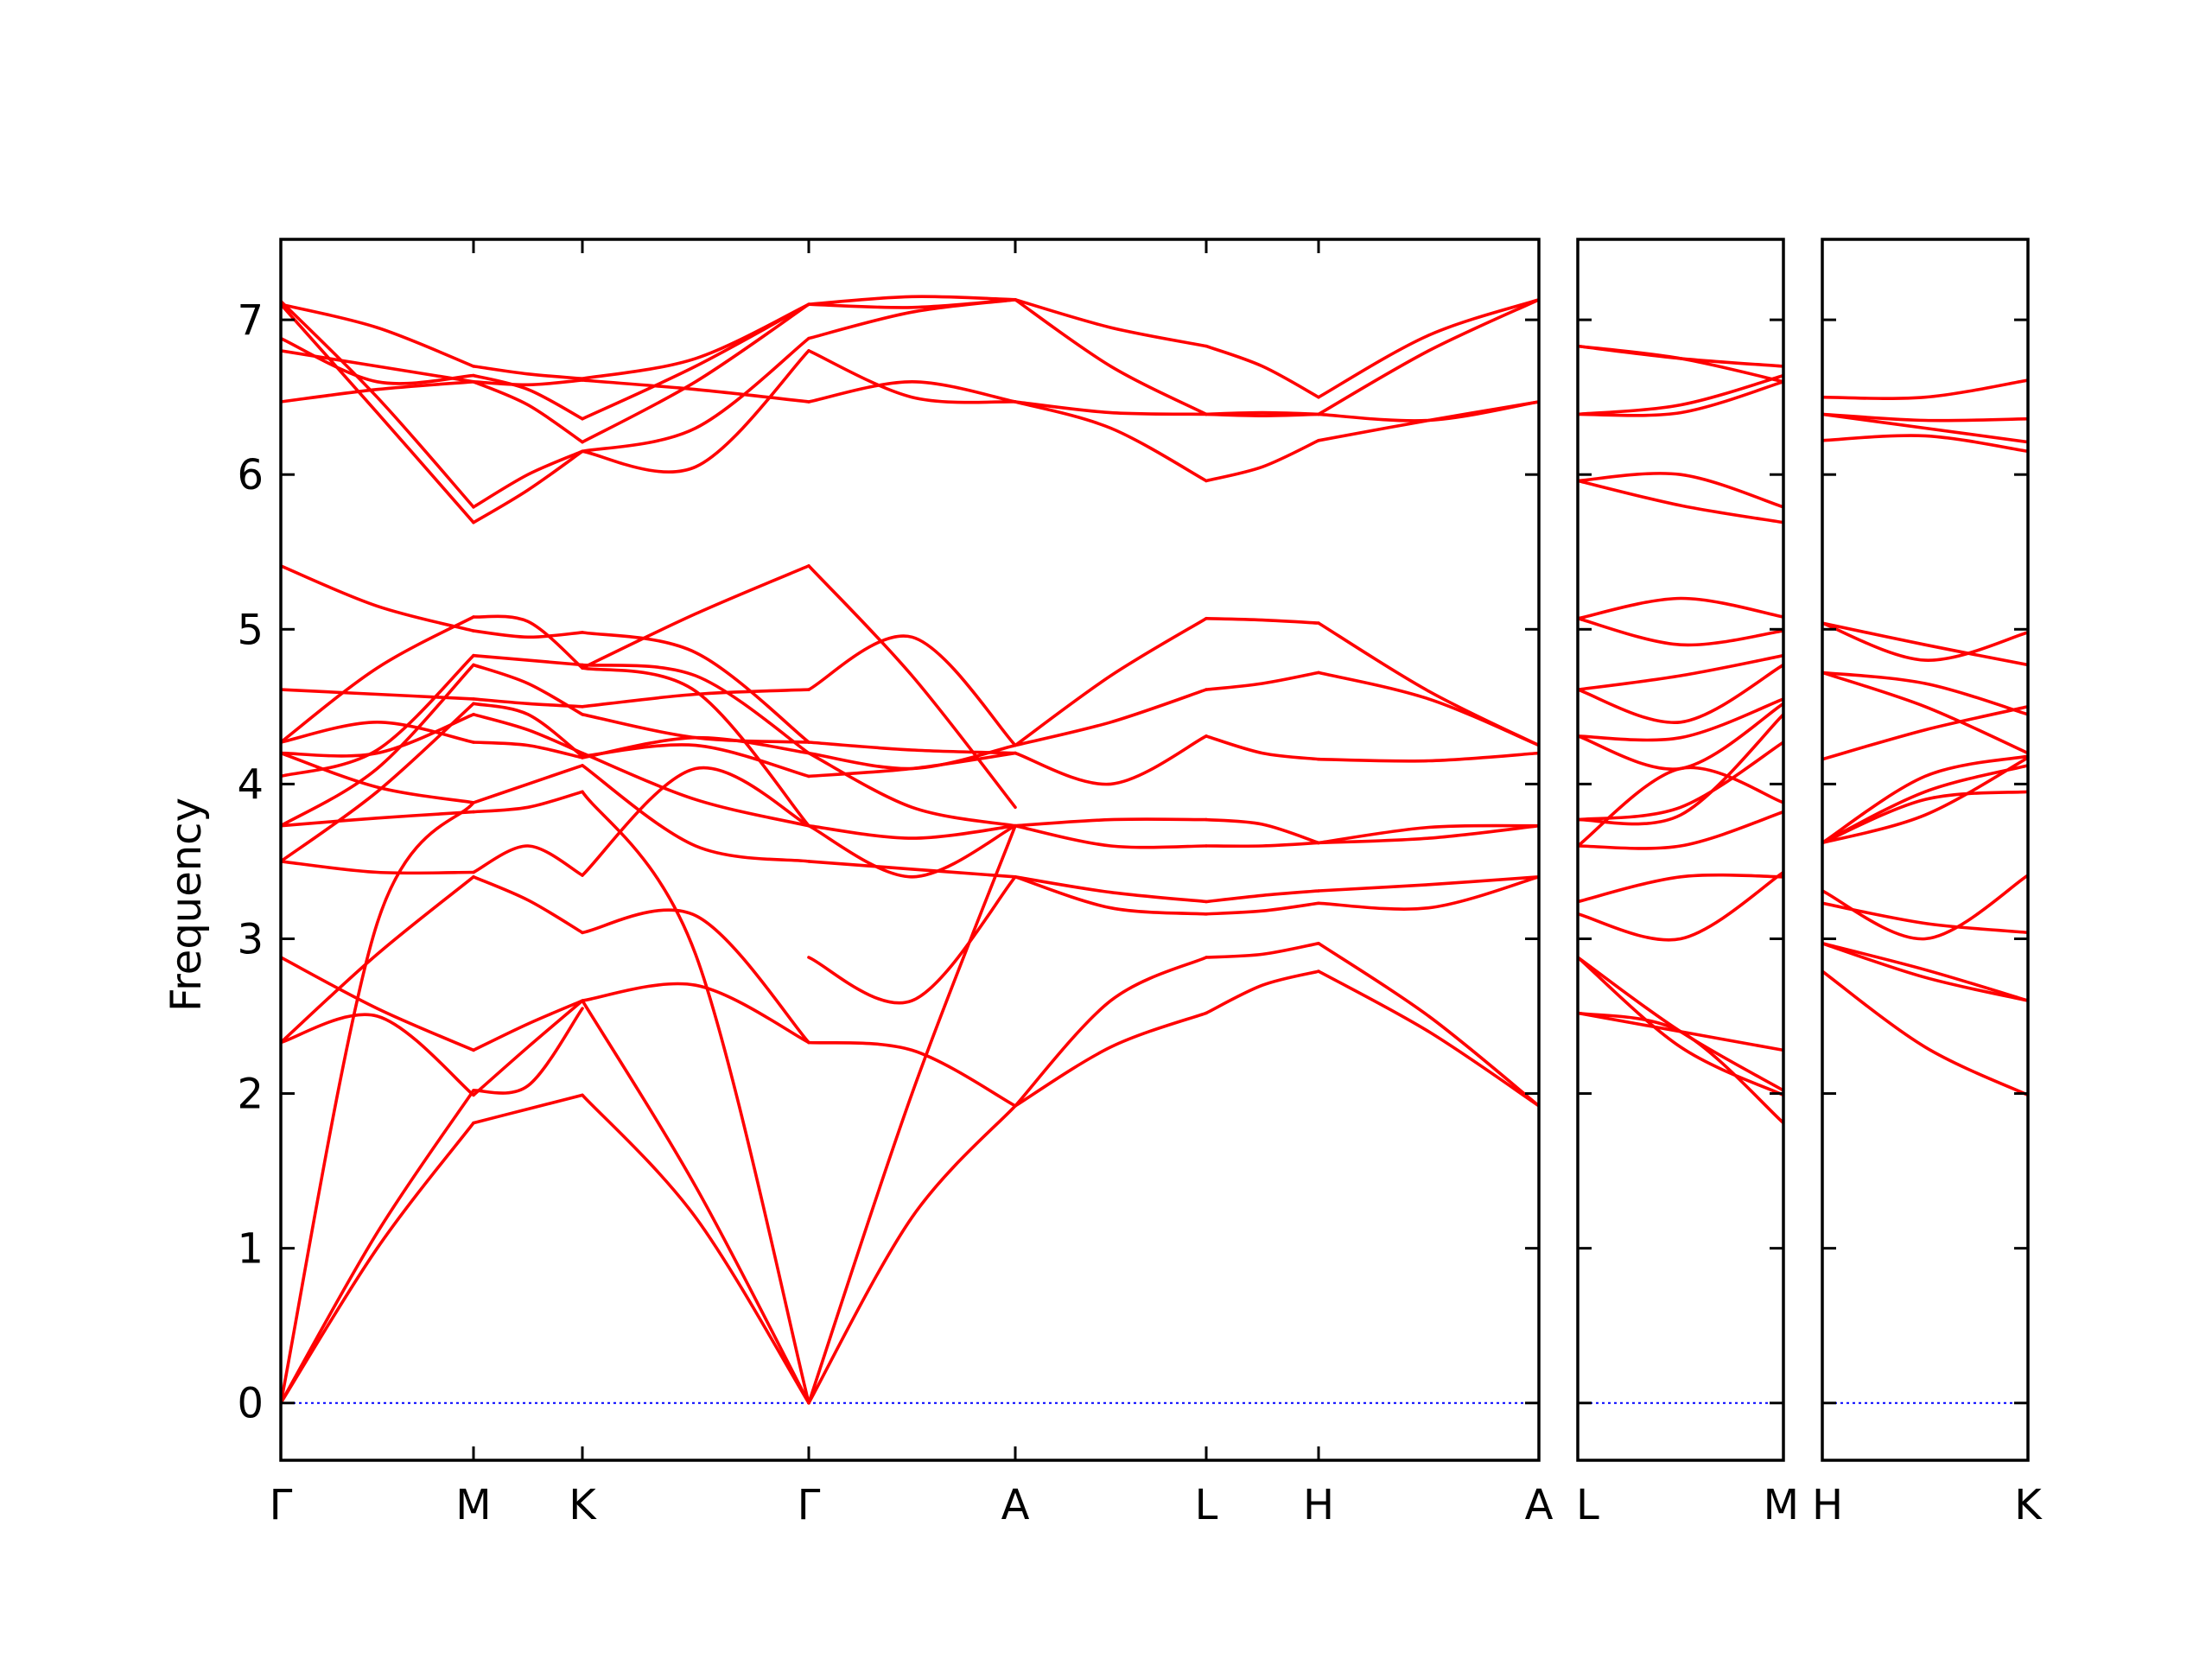 This screenshot has height=1659, width=2212. I want to click on x-tick-label: A, so click(1539, 1505).